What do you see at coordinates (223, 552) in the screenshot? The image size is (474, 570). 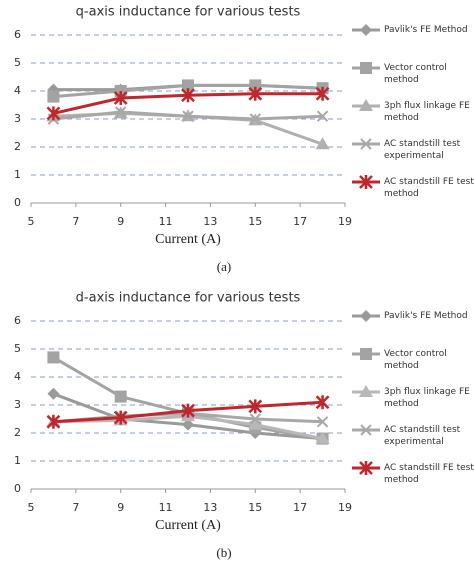 I see `caption: (b)` at bounding box center [223, 552].